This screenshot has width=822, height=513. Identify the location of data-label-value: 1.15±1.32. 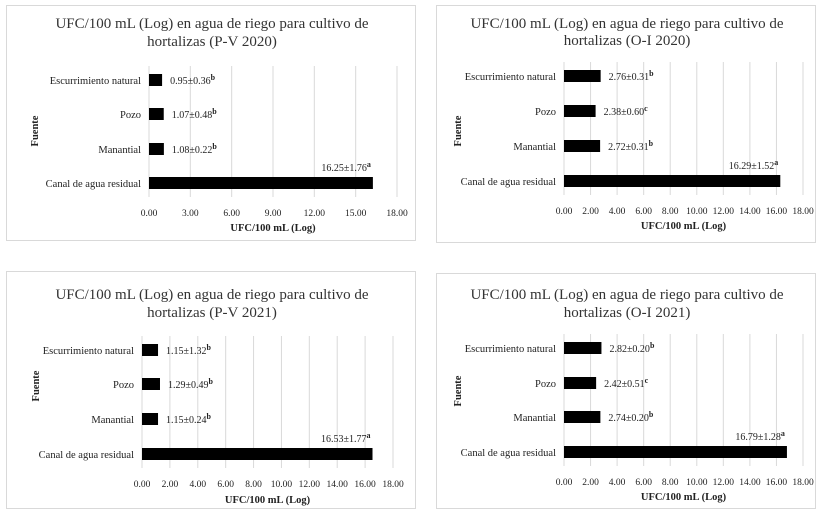
(186, 351).